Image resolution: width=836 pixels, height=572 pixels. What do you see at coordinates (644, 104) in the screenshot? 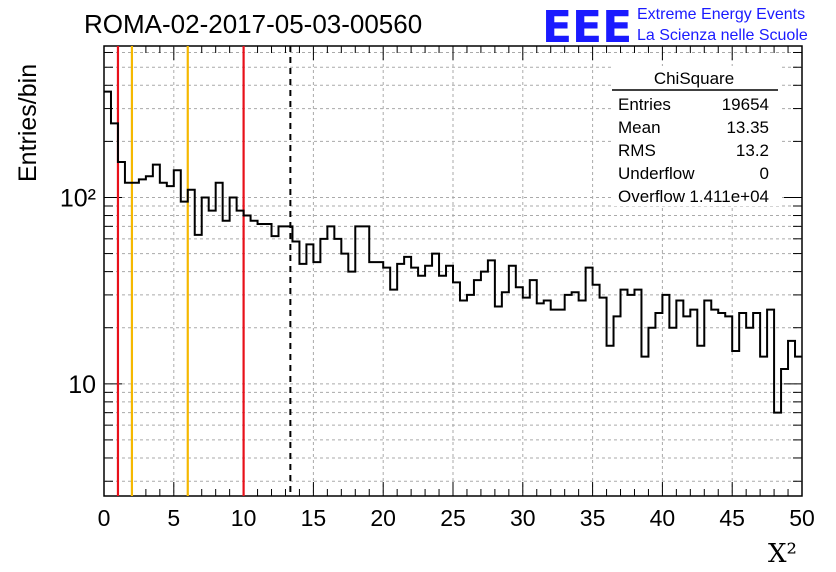
I see `stats-label: Entries` at bounding box center [644, 104].